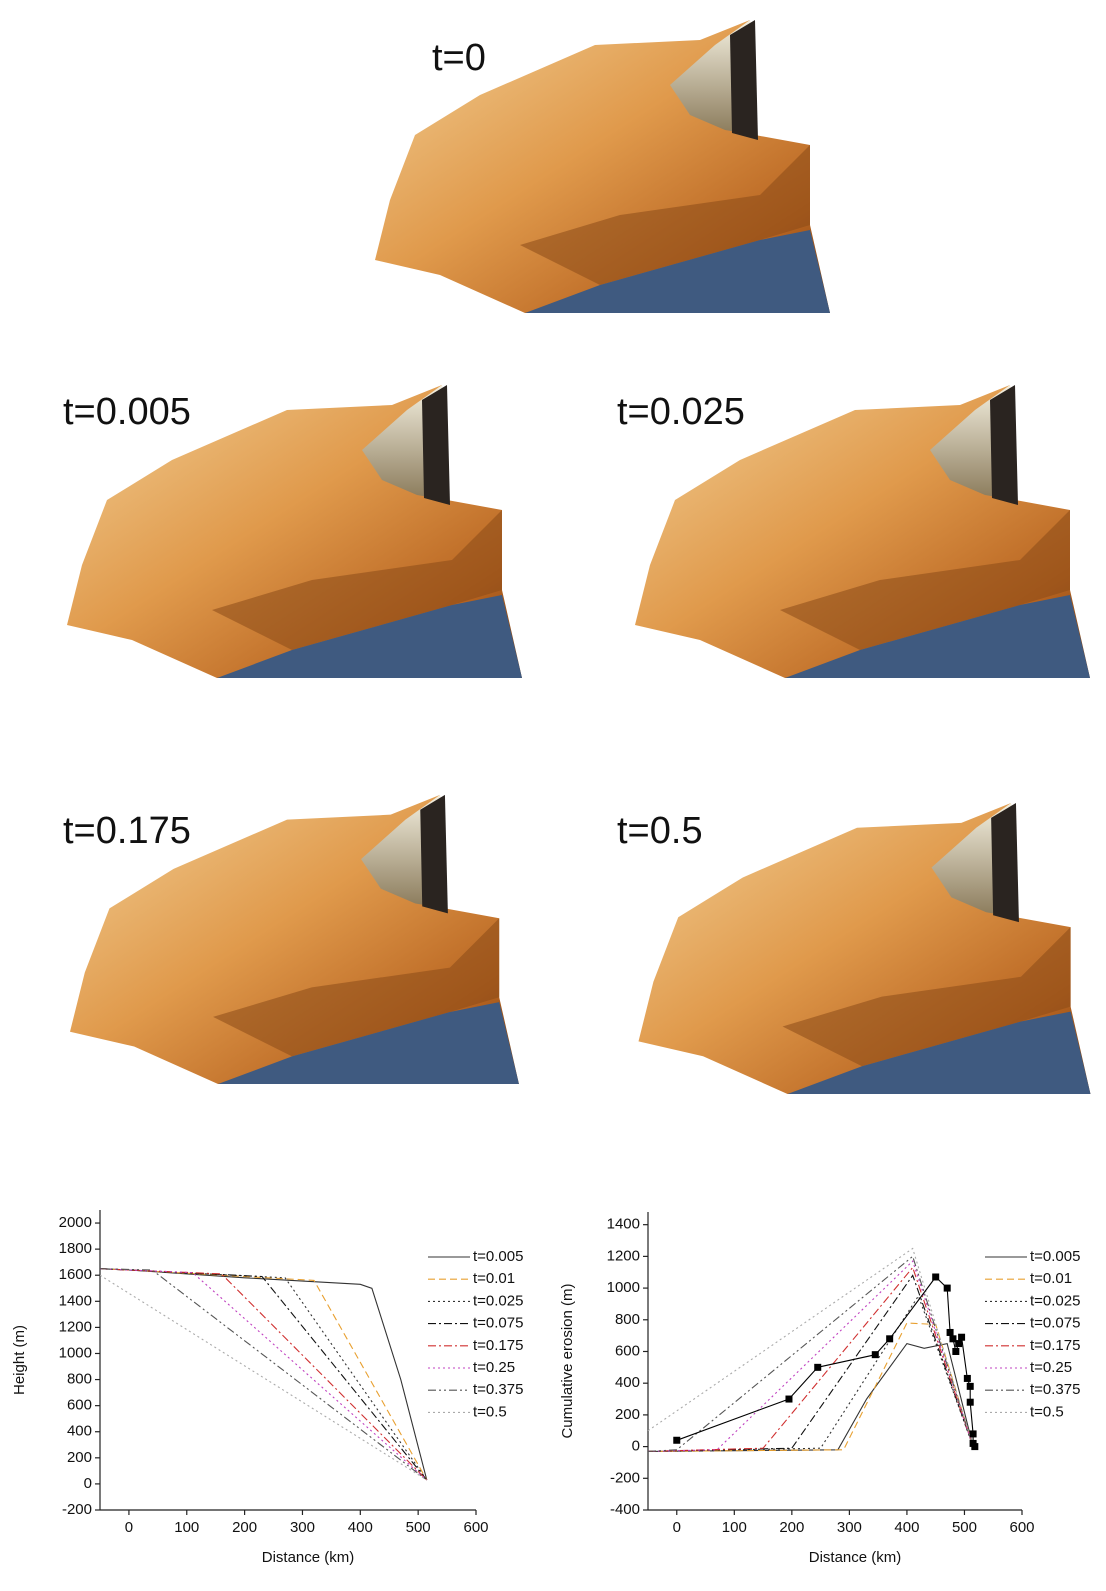 The height and width of the screenshot is (1591, 1106). Describe the element at coordinates (681, 412) in the screenshot. I see `panel-label: t=0.025` at that location.